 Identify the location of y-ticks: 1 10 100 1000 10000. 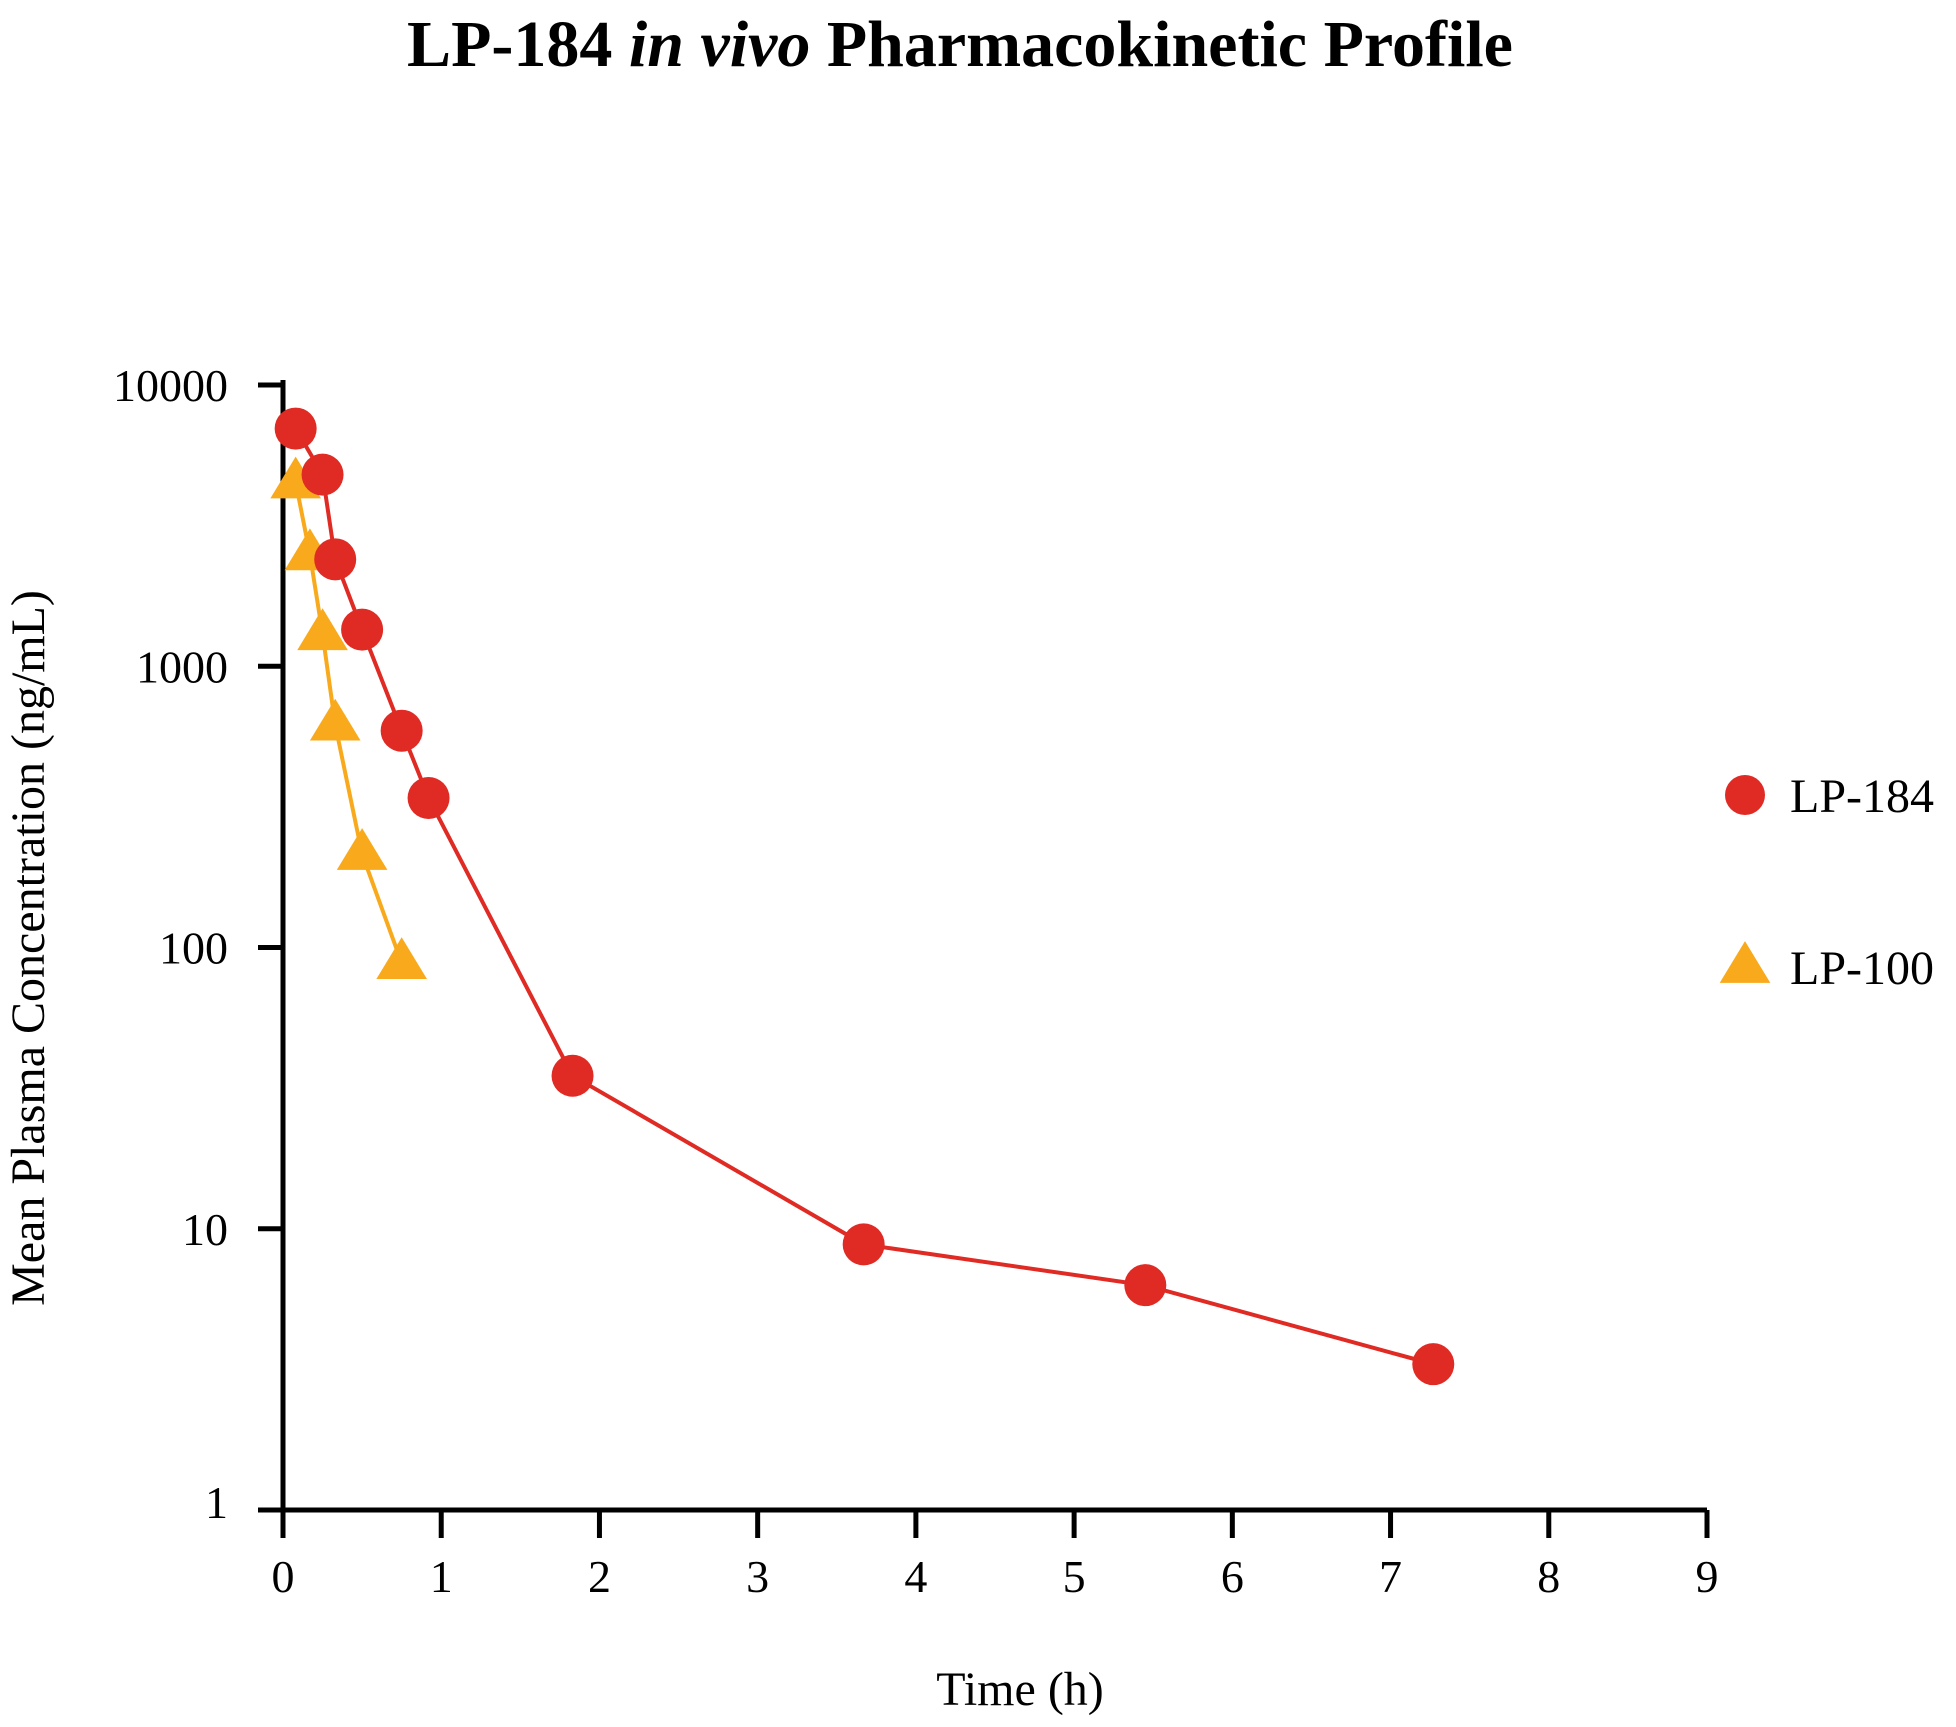
(198, 944).